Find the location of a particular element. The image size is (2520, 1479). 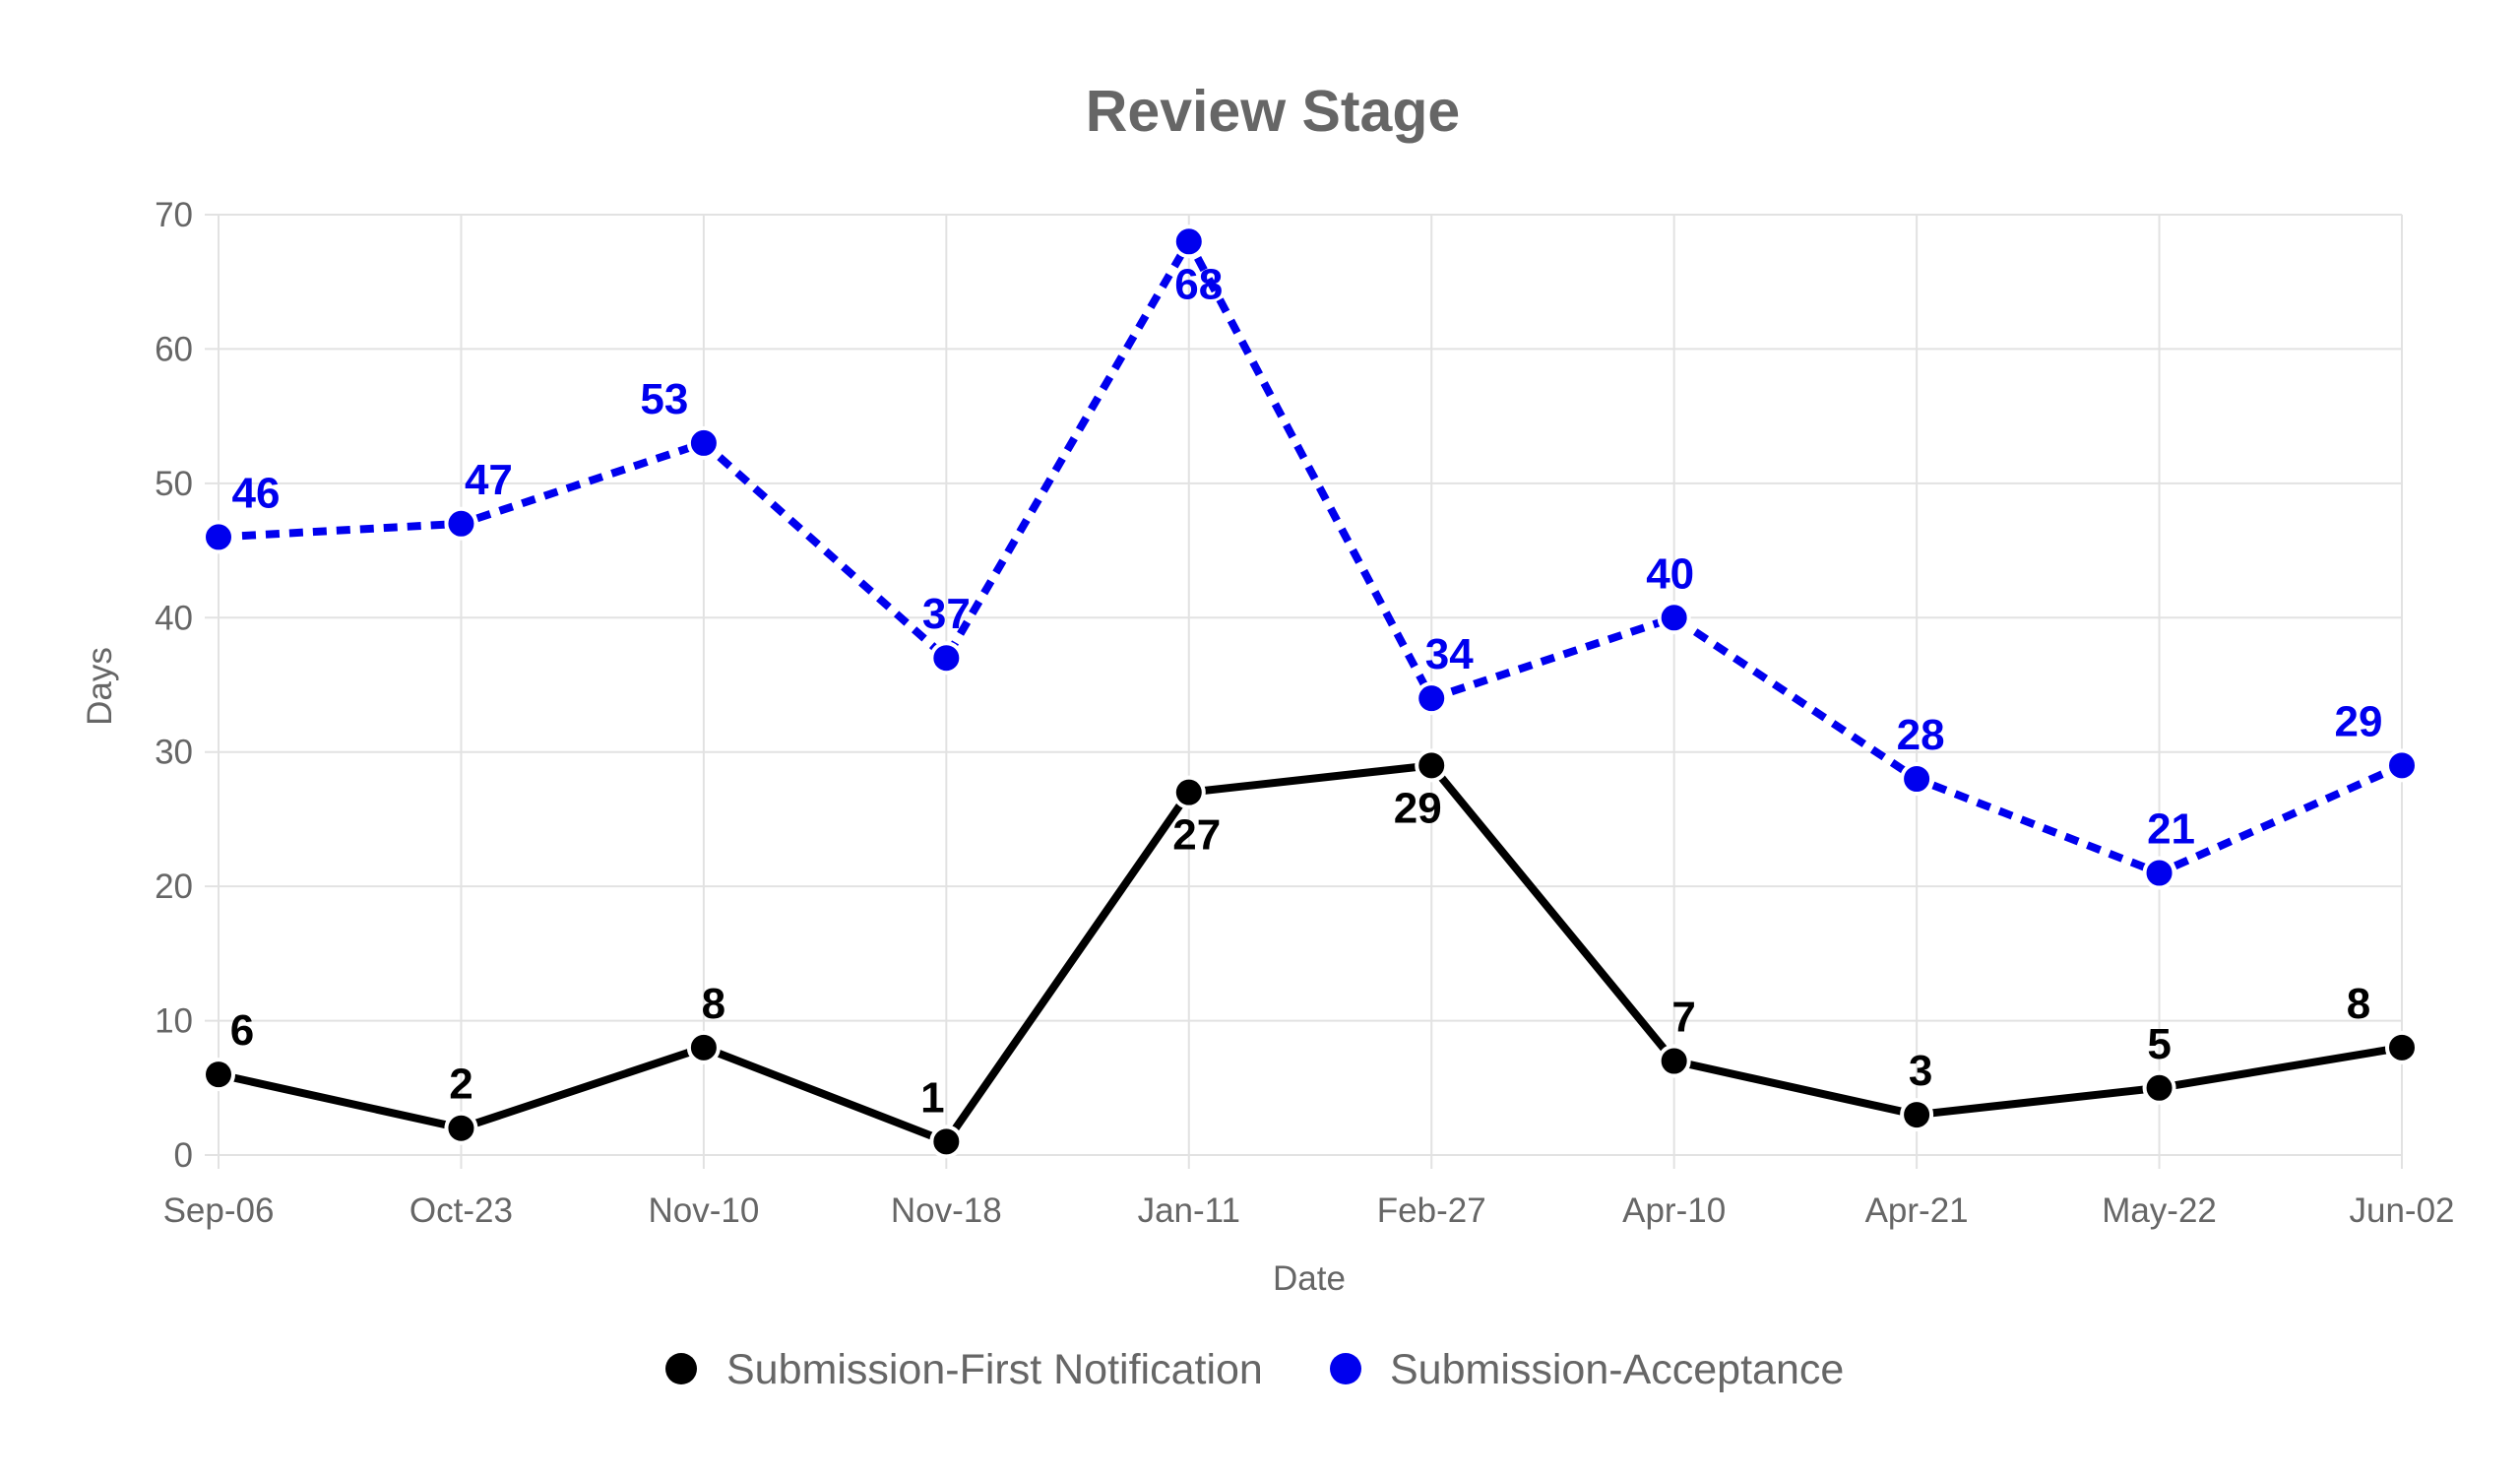

x-tick-label: Oct-23 is located at coordinates (461, 1210).